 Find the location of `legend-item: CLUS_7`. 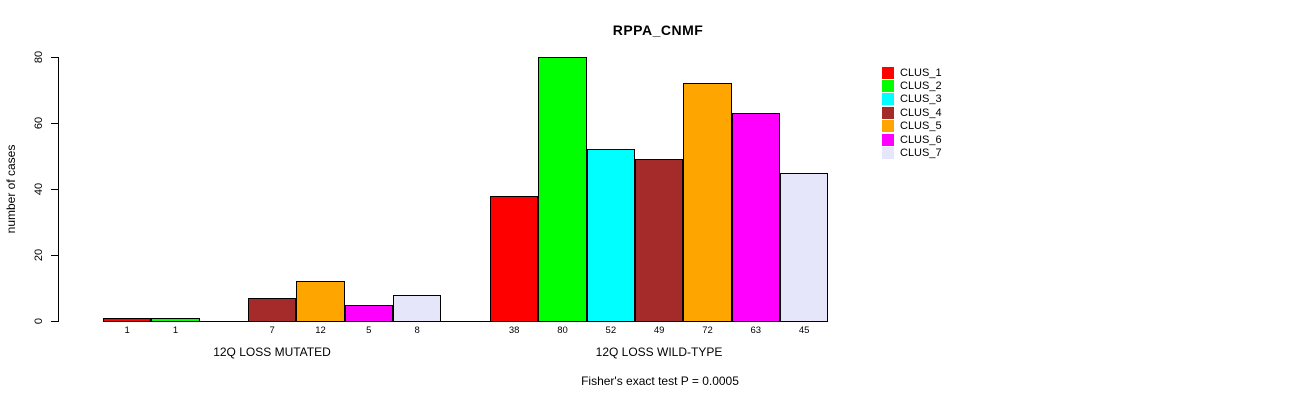

legend-item: CLUS_7 is located at coordinates (912, 153).